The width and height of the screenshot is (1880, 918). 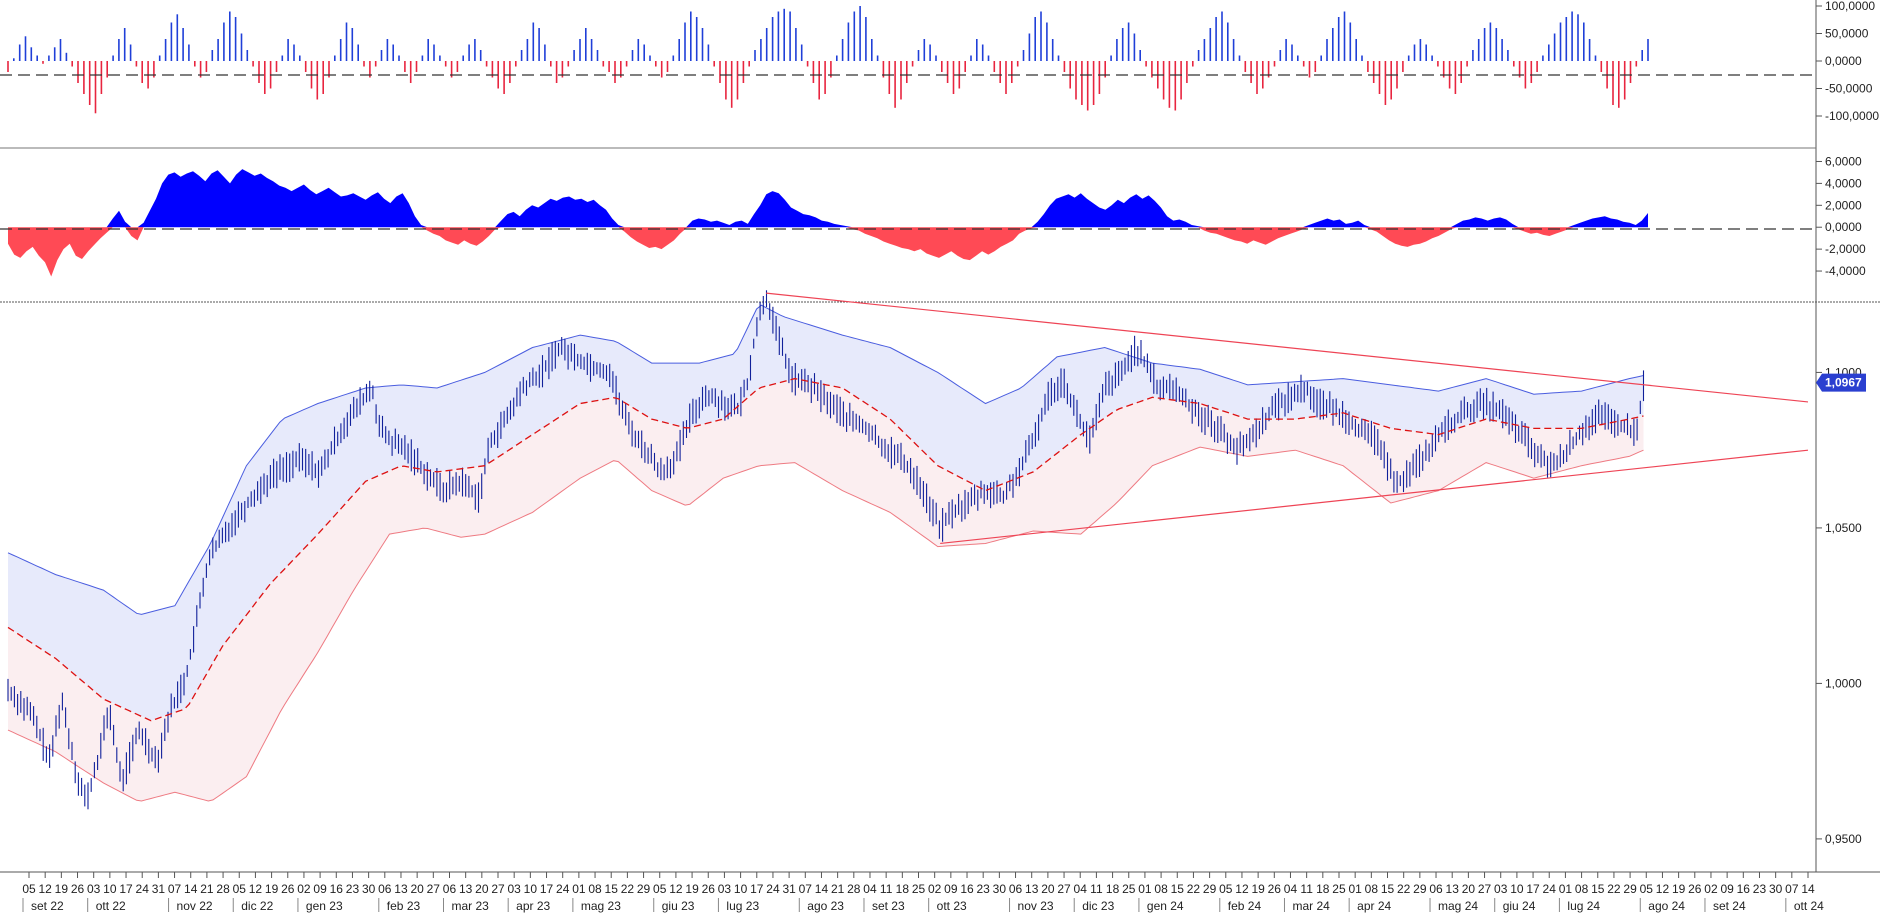 What do you see at coordinates (1374, 497) in the screenshot?
I see `trendline-lower` at bounding box center [1374, 497].